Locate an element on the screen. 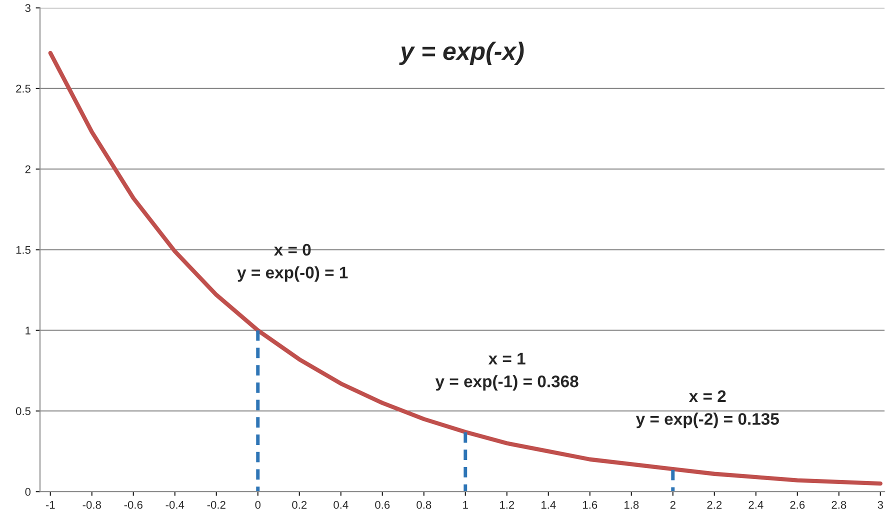 Image resolution: width=889 pixels, height=523 pixels. x-tick-label: -0.4 is located at coordinates (175, 504).